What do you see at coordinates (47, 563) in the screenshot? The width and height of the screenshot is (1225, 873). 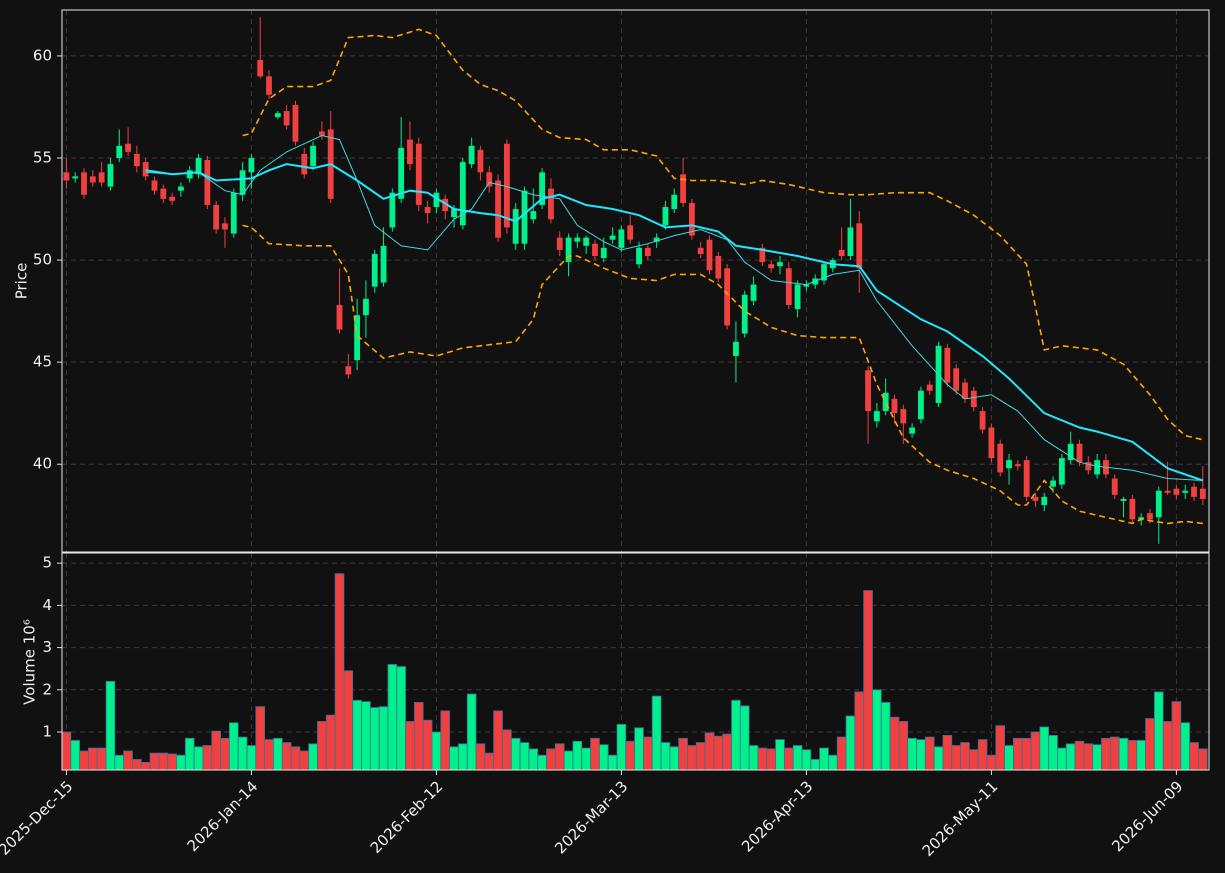 I see `y-tick-label: 5` at bounding box center [47, 563].